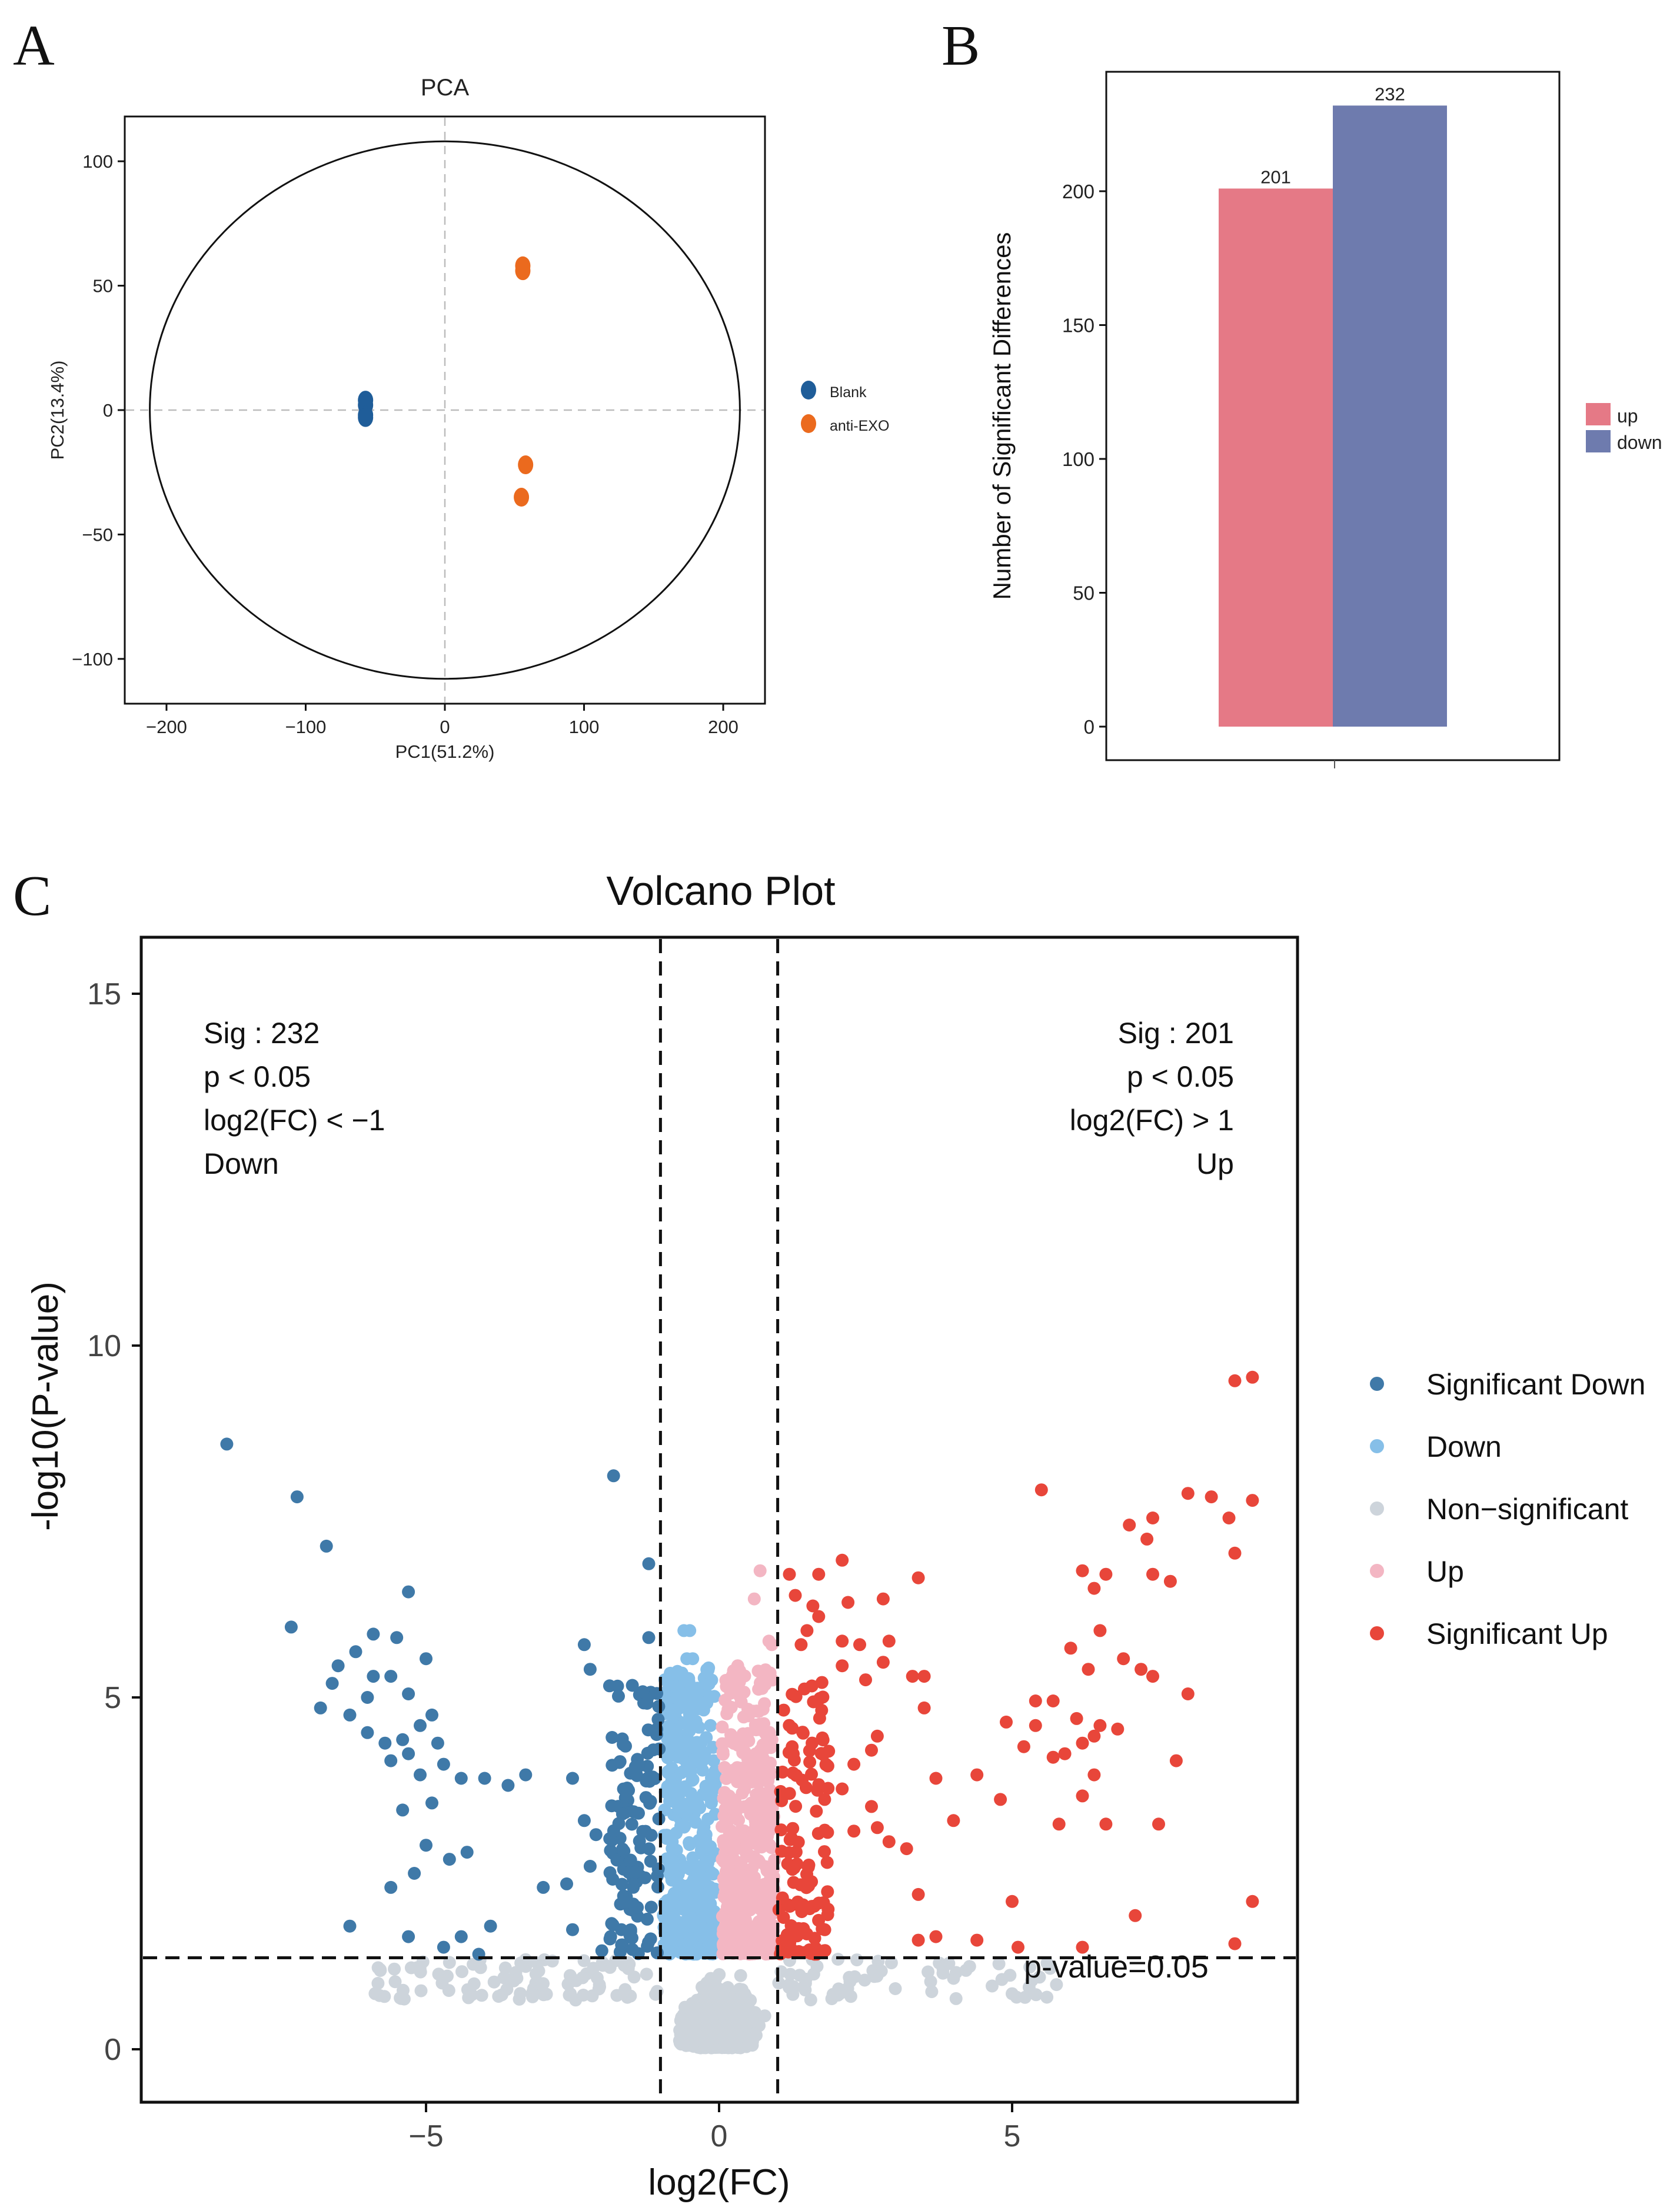 The image size is (1680, 2204). Describe the element at coordinates (1078, 191) in the screenshot. I see `bar-y-tick-label: 200` at that location.